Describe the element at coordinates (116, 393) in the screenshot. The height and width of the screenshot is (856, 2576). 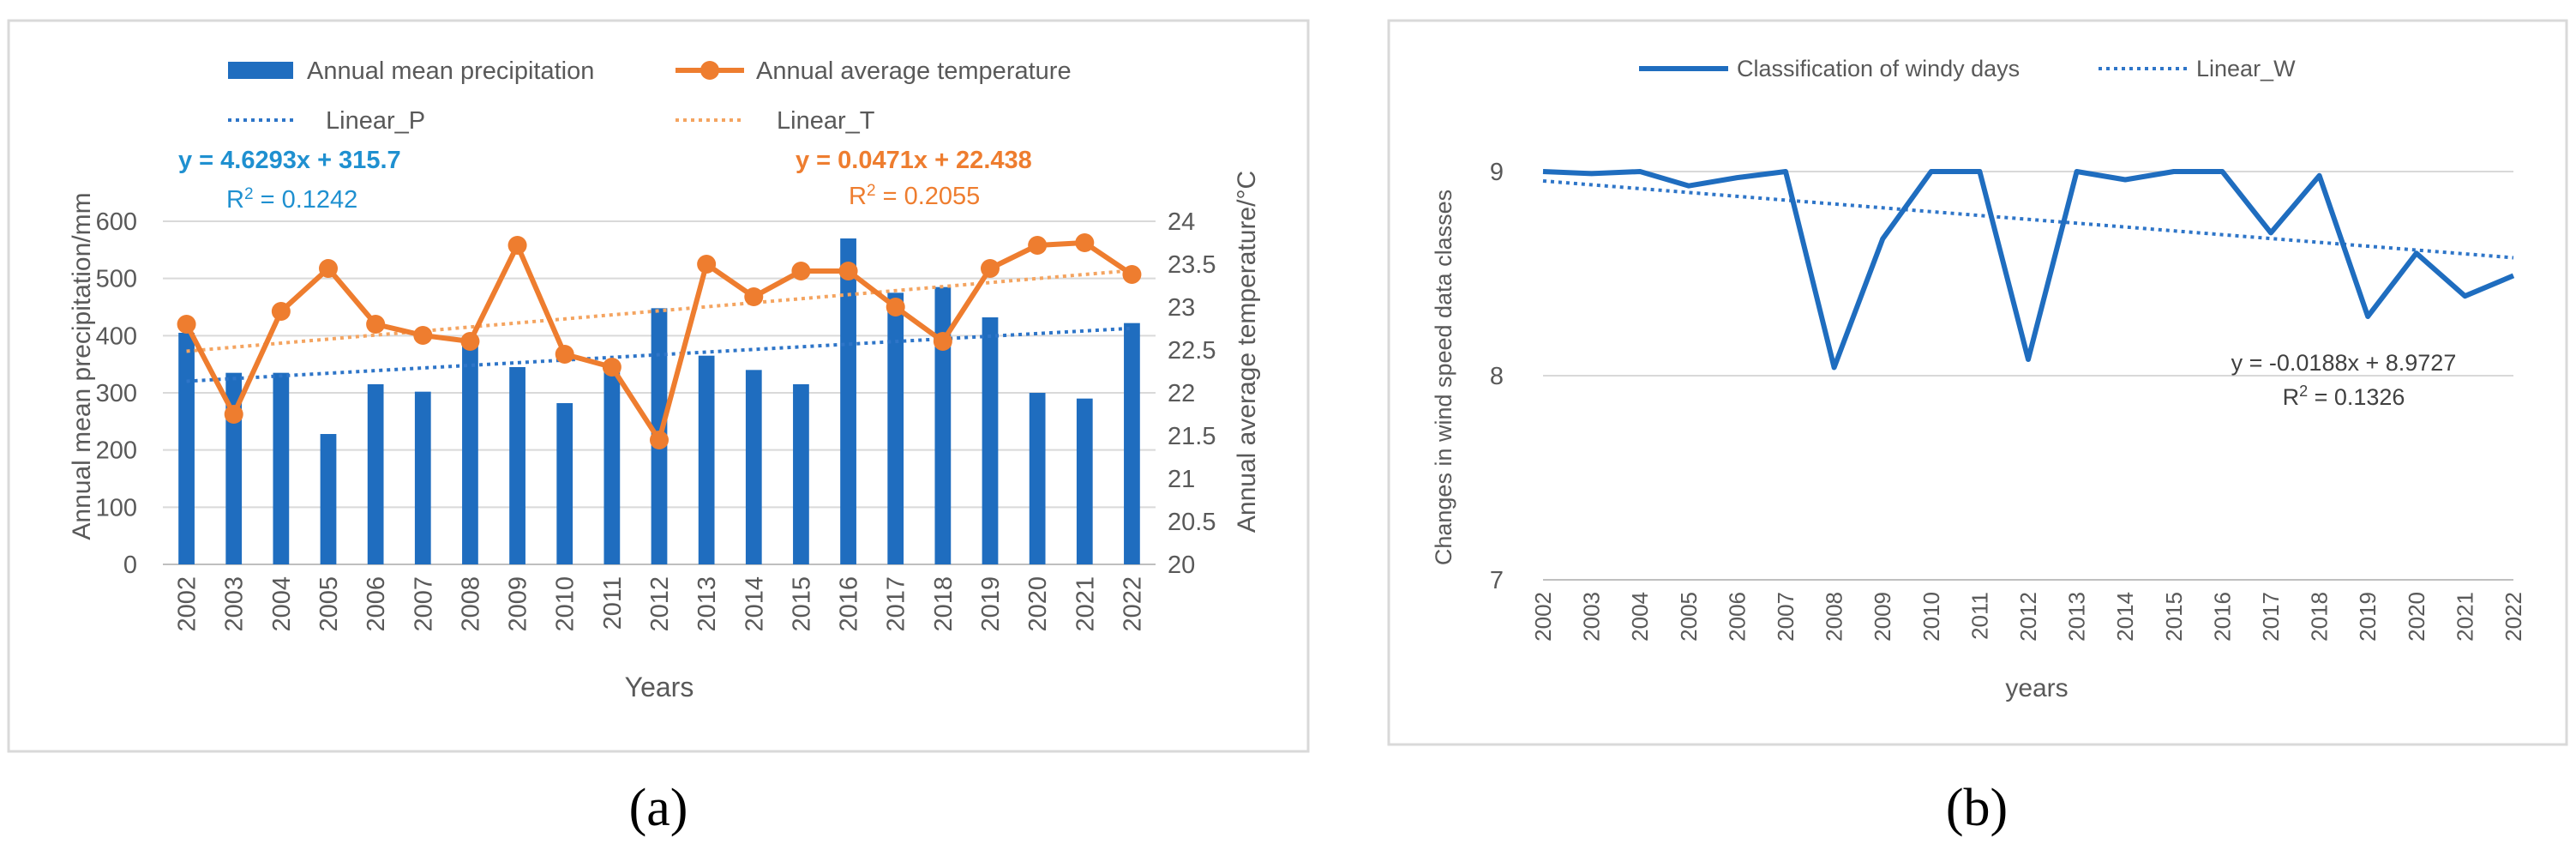
I see `y-tick-left-a: 300` at that location.